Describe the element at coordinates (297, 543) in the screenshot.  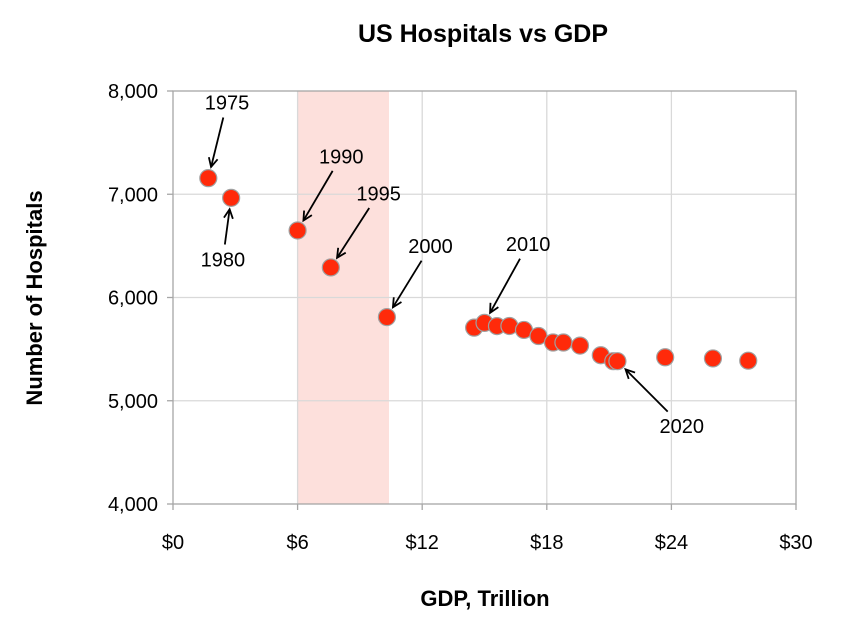
I see `x-tick-label: $6` at that location.